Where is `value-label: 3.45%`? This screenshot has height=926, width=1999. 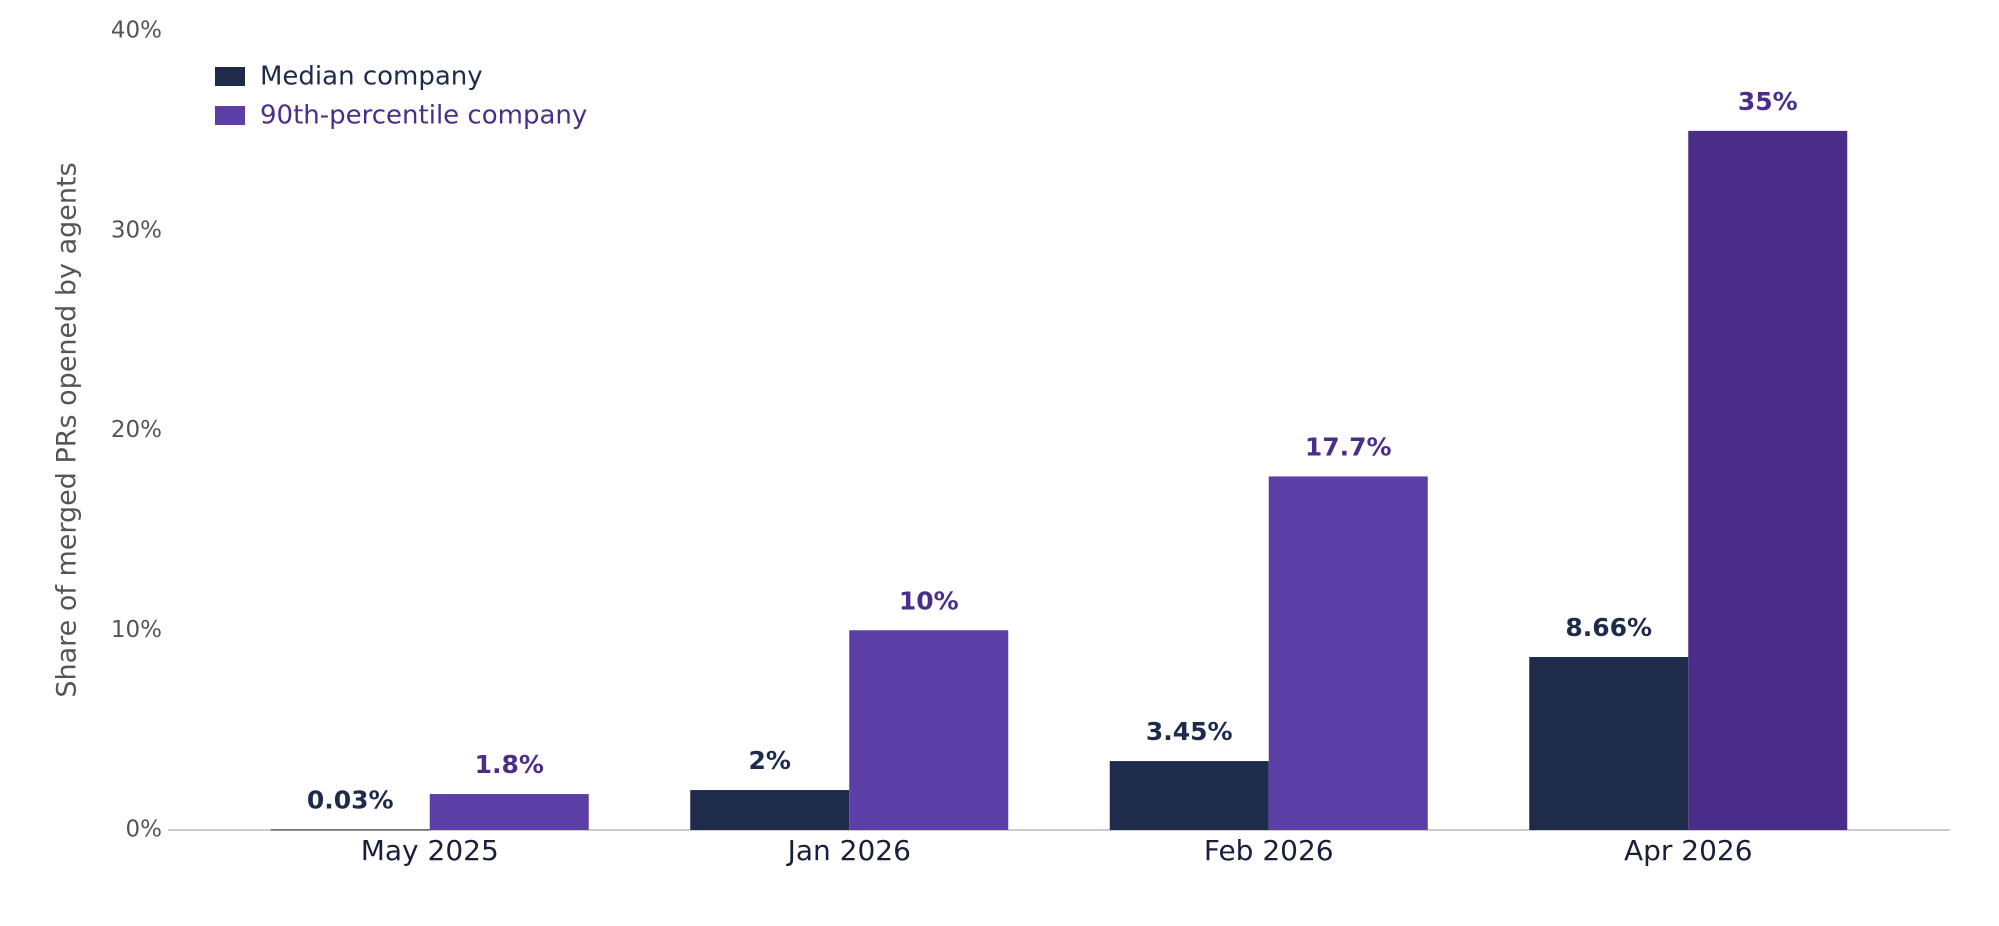 value-label: 3.45% is located at coordinates (1189, 731).